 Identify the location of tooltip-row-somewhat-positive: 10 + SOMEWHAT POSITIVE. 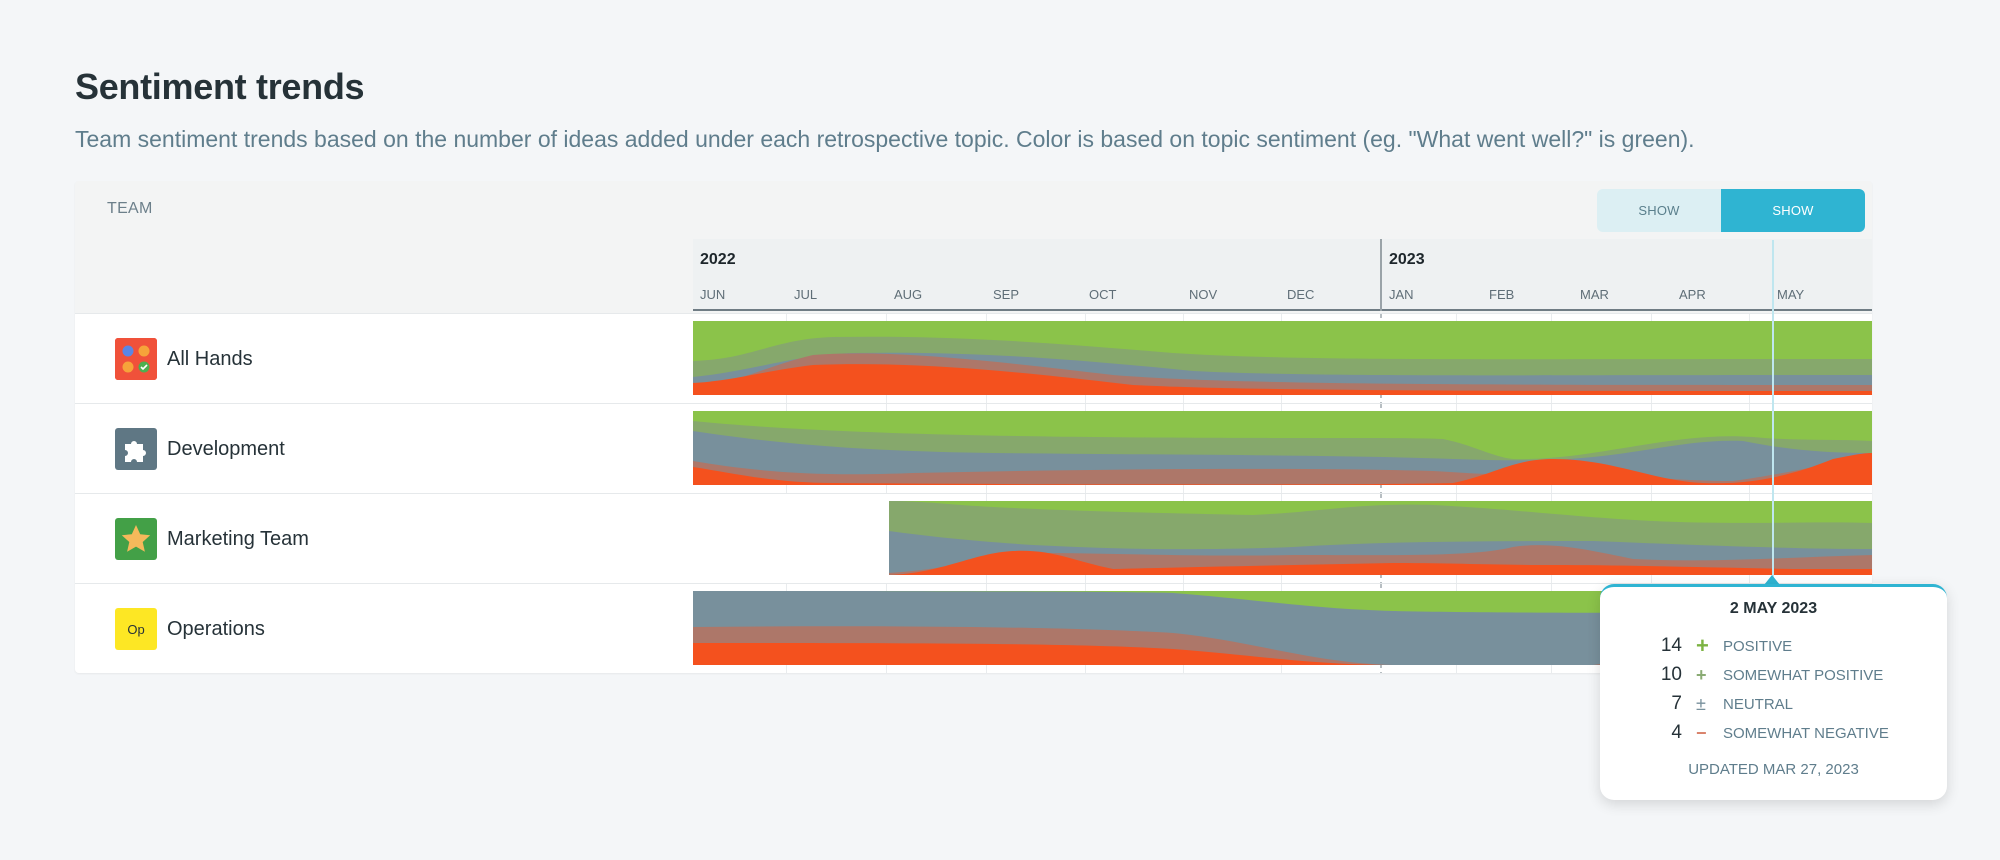
(1773, 676).